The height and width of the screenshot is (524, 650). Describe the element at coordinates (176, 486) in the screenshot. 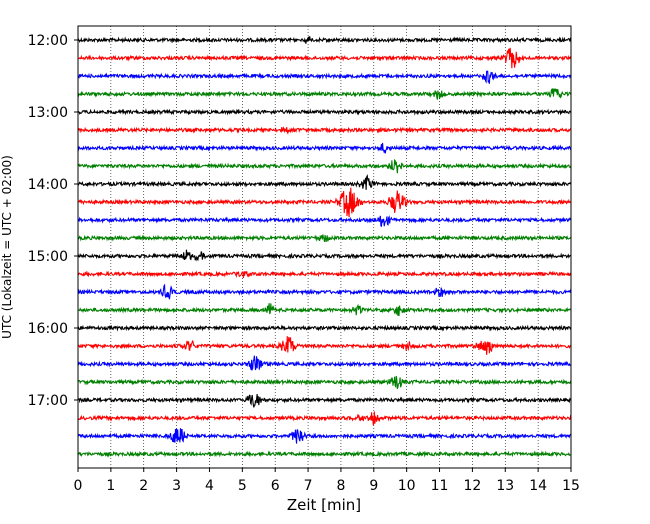

I see `x-tick-label: 3` at that location.